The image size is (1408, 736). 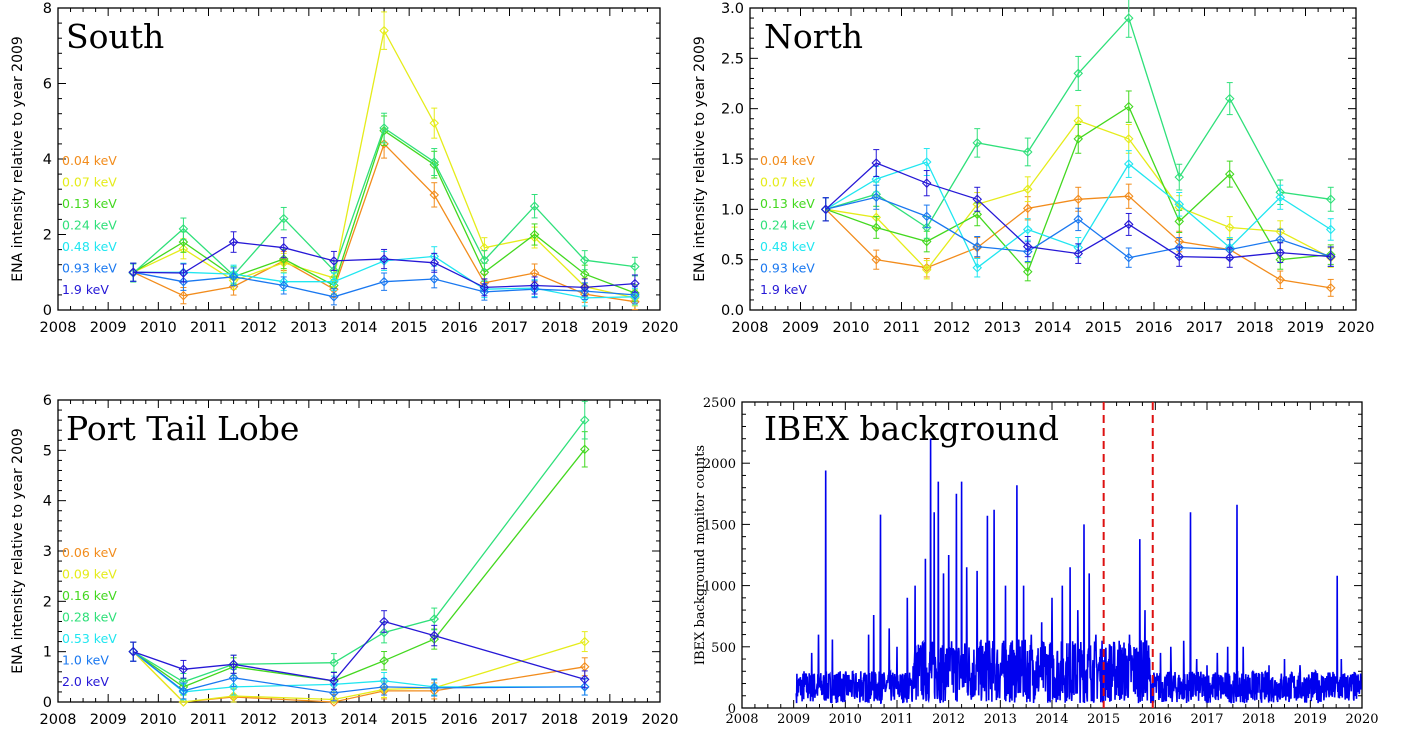 I want to click on x-tick-label: 2016, so click(x=1154, y=328).